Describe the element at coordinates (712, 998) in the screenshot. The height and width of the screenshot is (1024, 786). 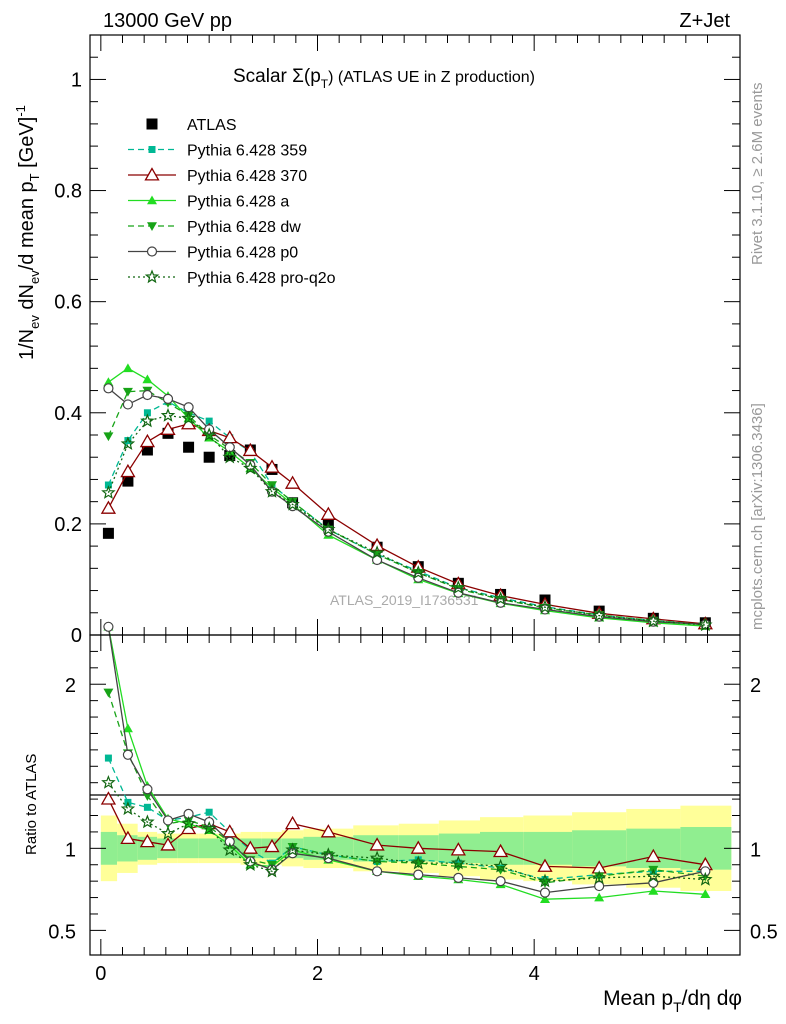
I see `xlabel-part-c: /dη dφ` at that location.